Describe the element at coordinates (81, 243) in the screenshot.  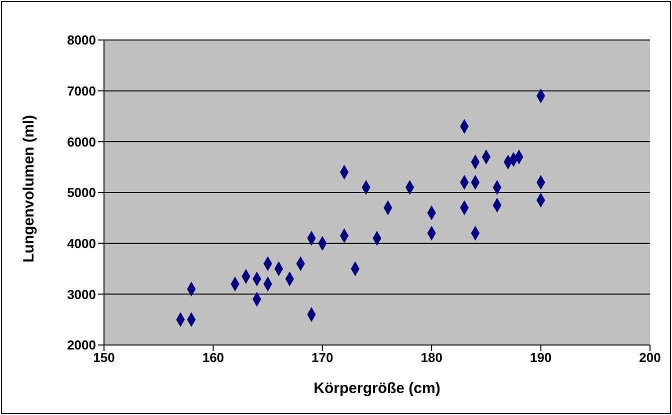
I see `y-tick-label: 4000` at that location.